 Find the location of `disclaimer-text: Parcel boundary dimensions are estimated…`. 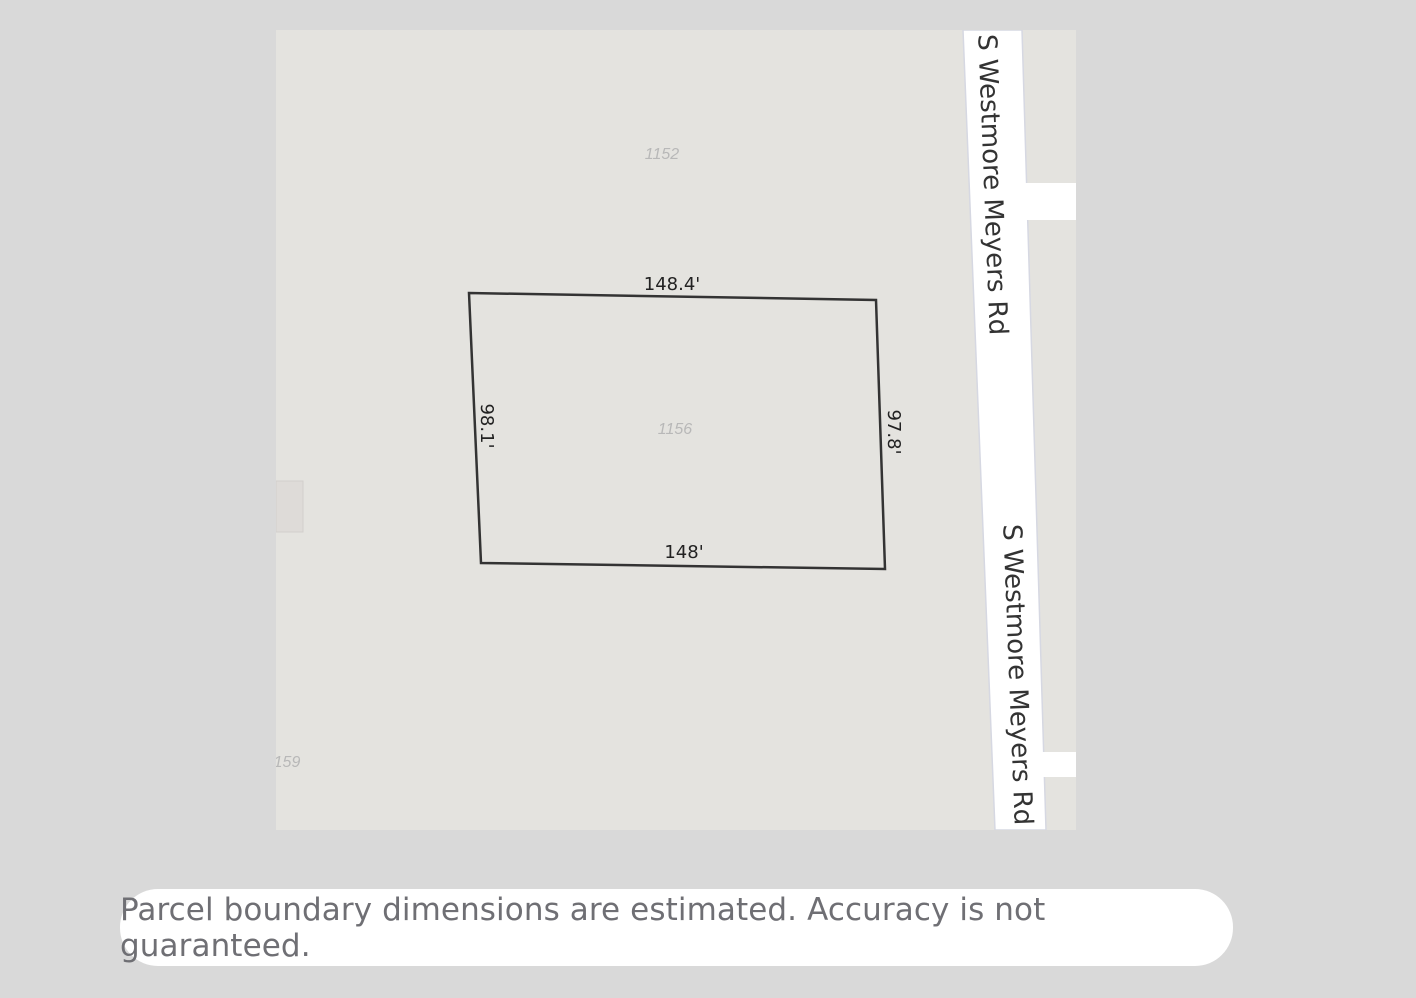

disclaimer-text: Parcel boundary dimensions are estimated… is located at coordinates (583, 927).